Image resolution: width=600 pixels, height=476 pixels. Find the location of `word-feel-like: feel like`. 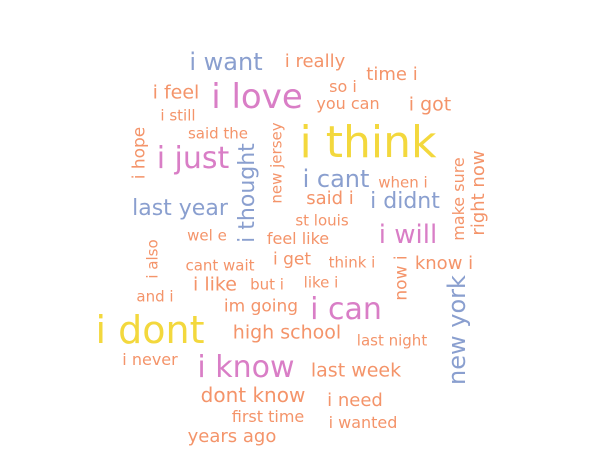

word-feel-like: feel like is located at coordinates (298, 238).